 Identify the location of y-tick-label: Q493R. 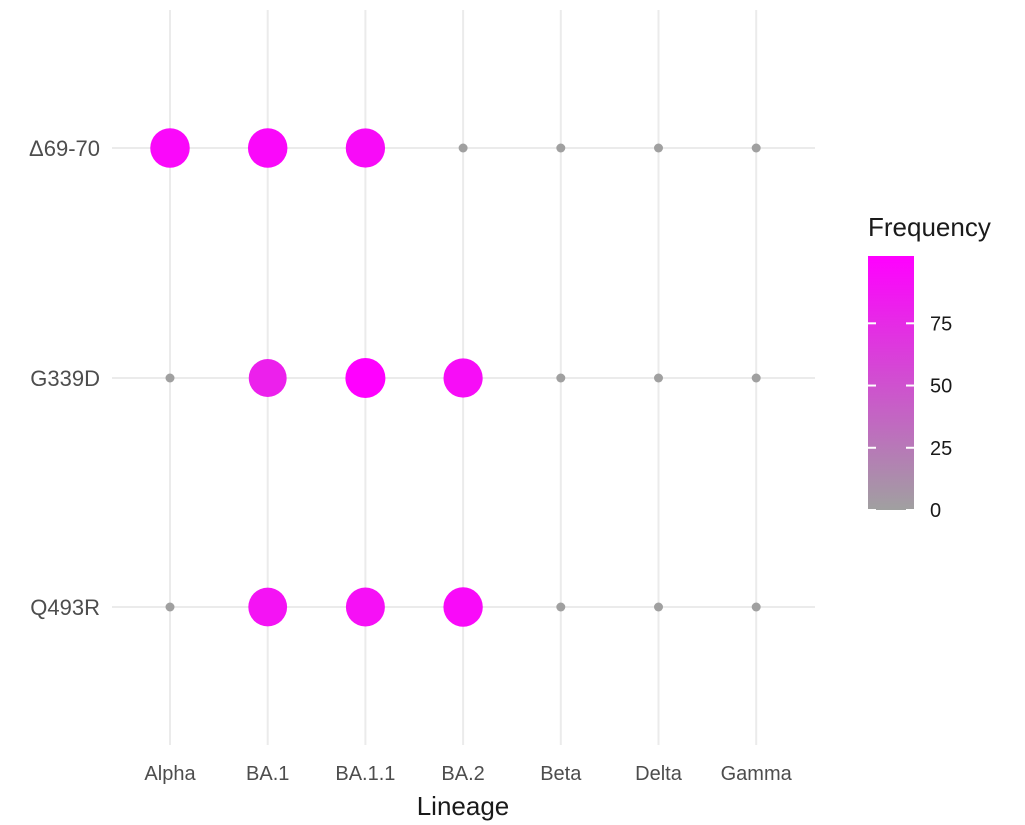
(65, 607).